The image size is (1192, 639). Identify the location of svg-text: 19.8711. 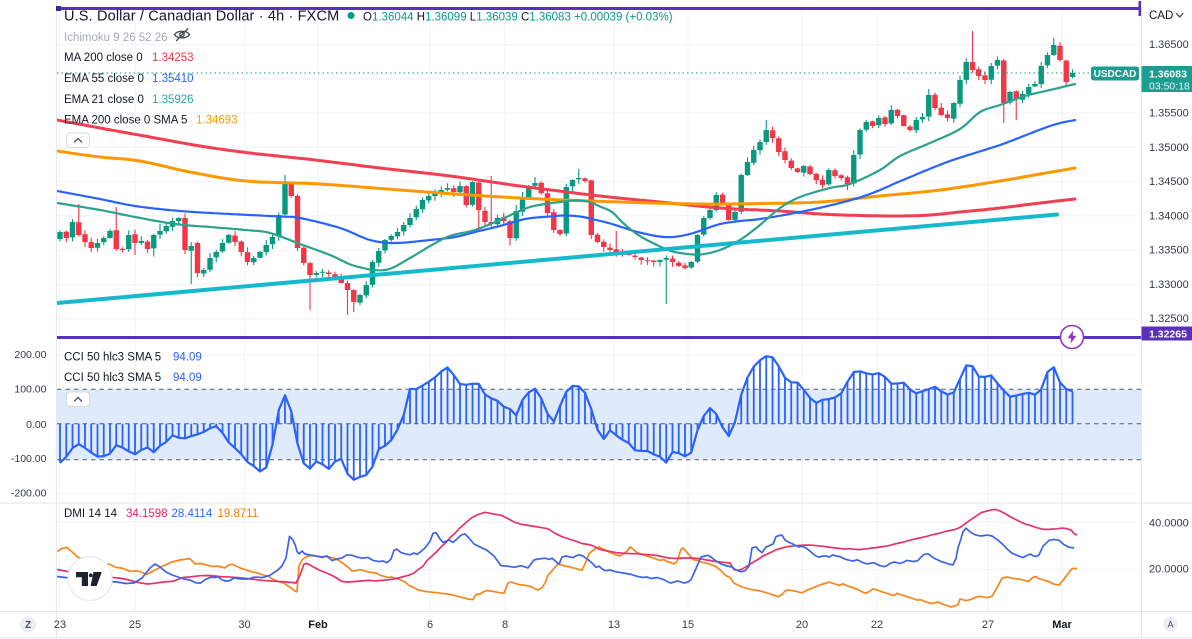
(238, 514).